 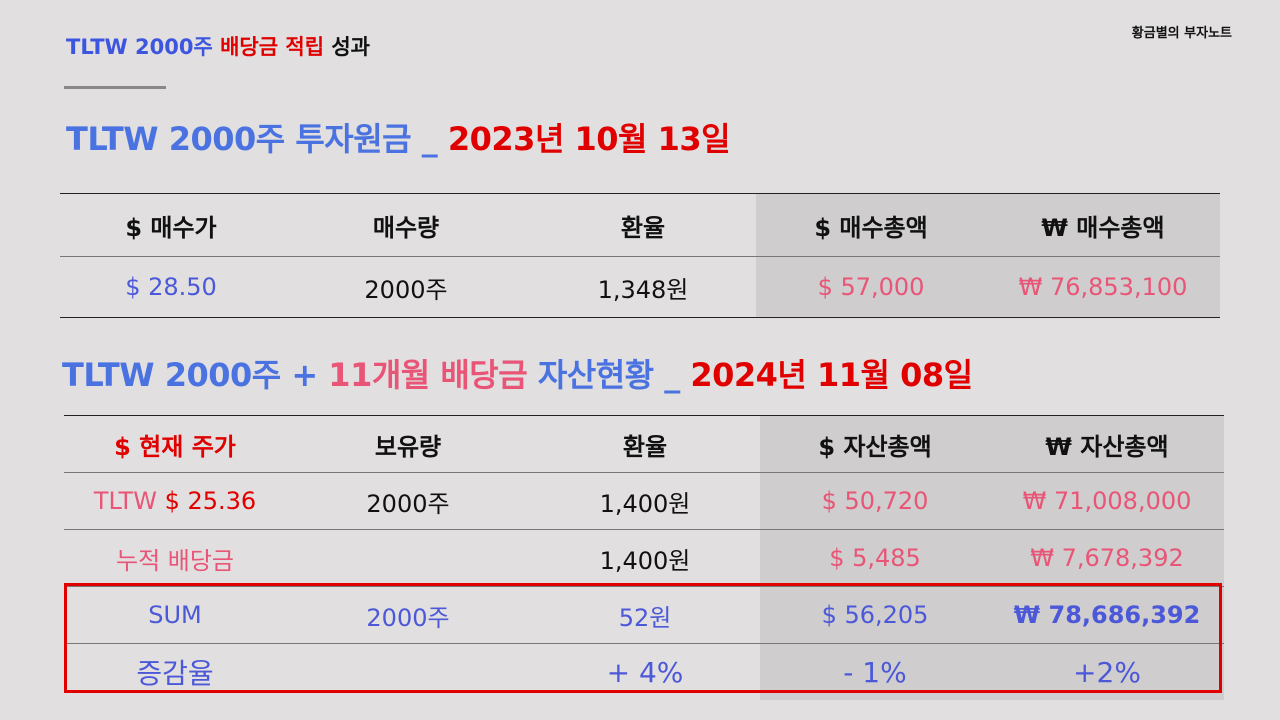 What do you see at coordinates (257, 139) in the screenshot?
I see `section1-heading-part1: TLTW 2000주 투자원금 _` at bounding box center [257, 139].